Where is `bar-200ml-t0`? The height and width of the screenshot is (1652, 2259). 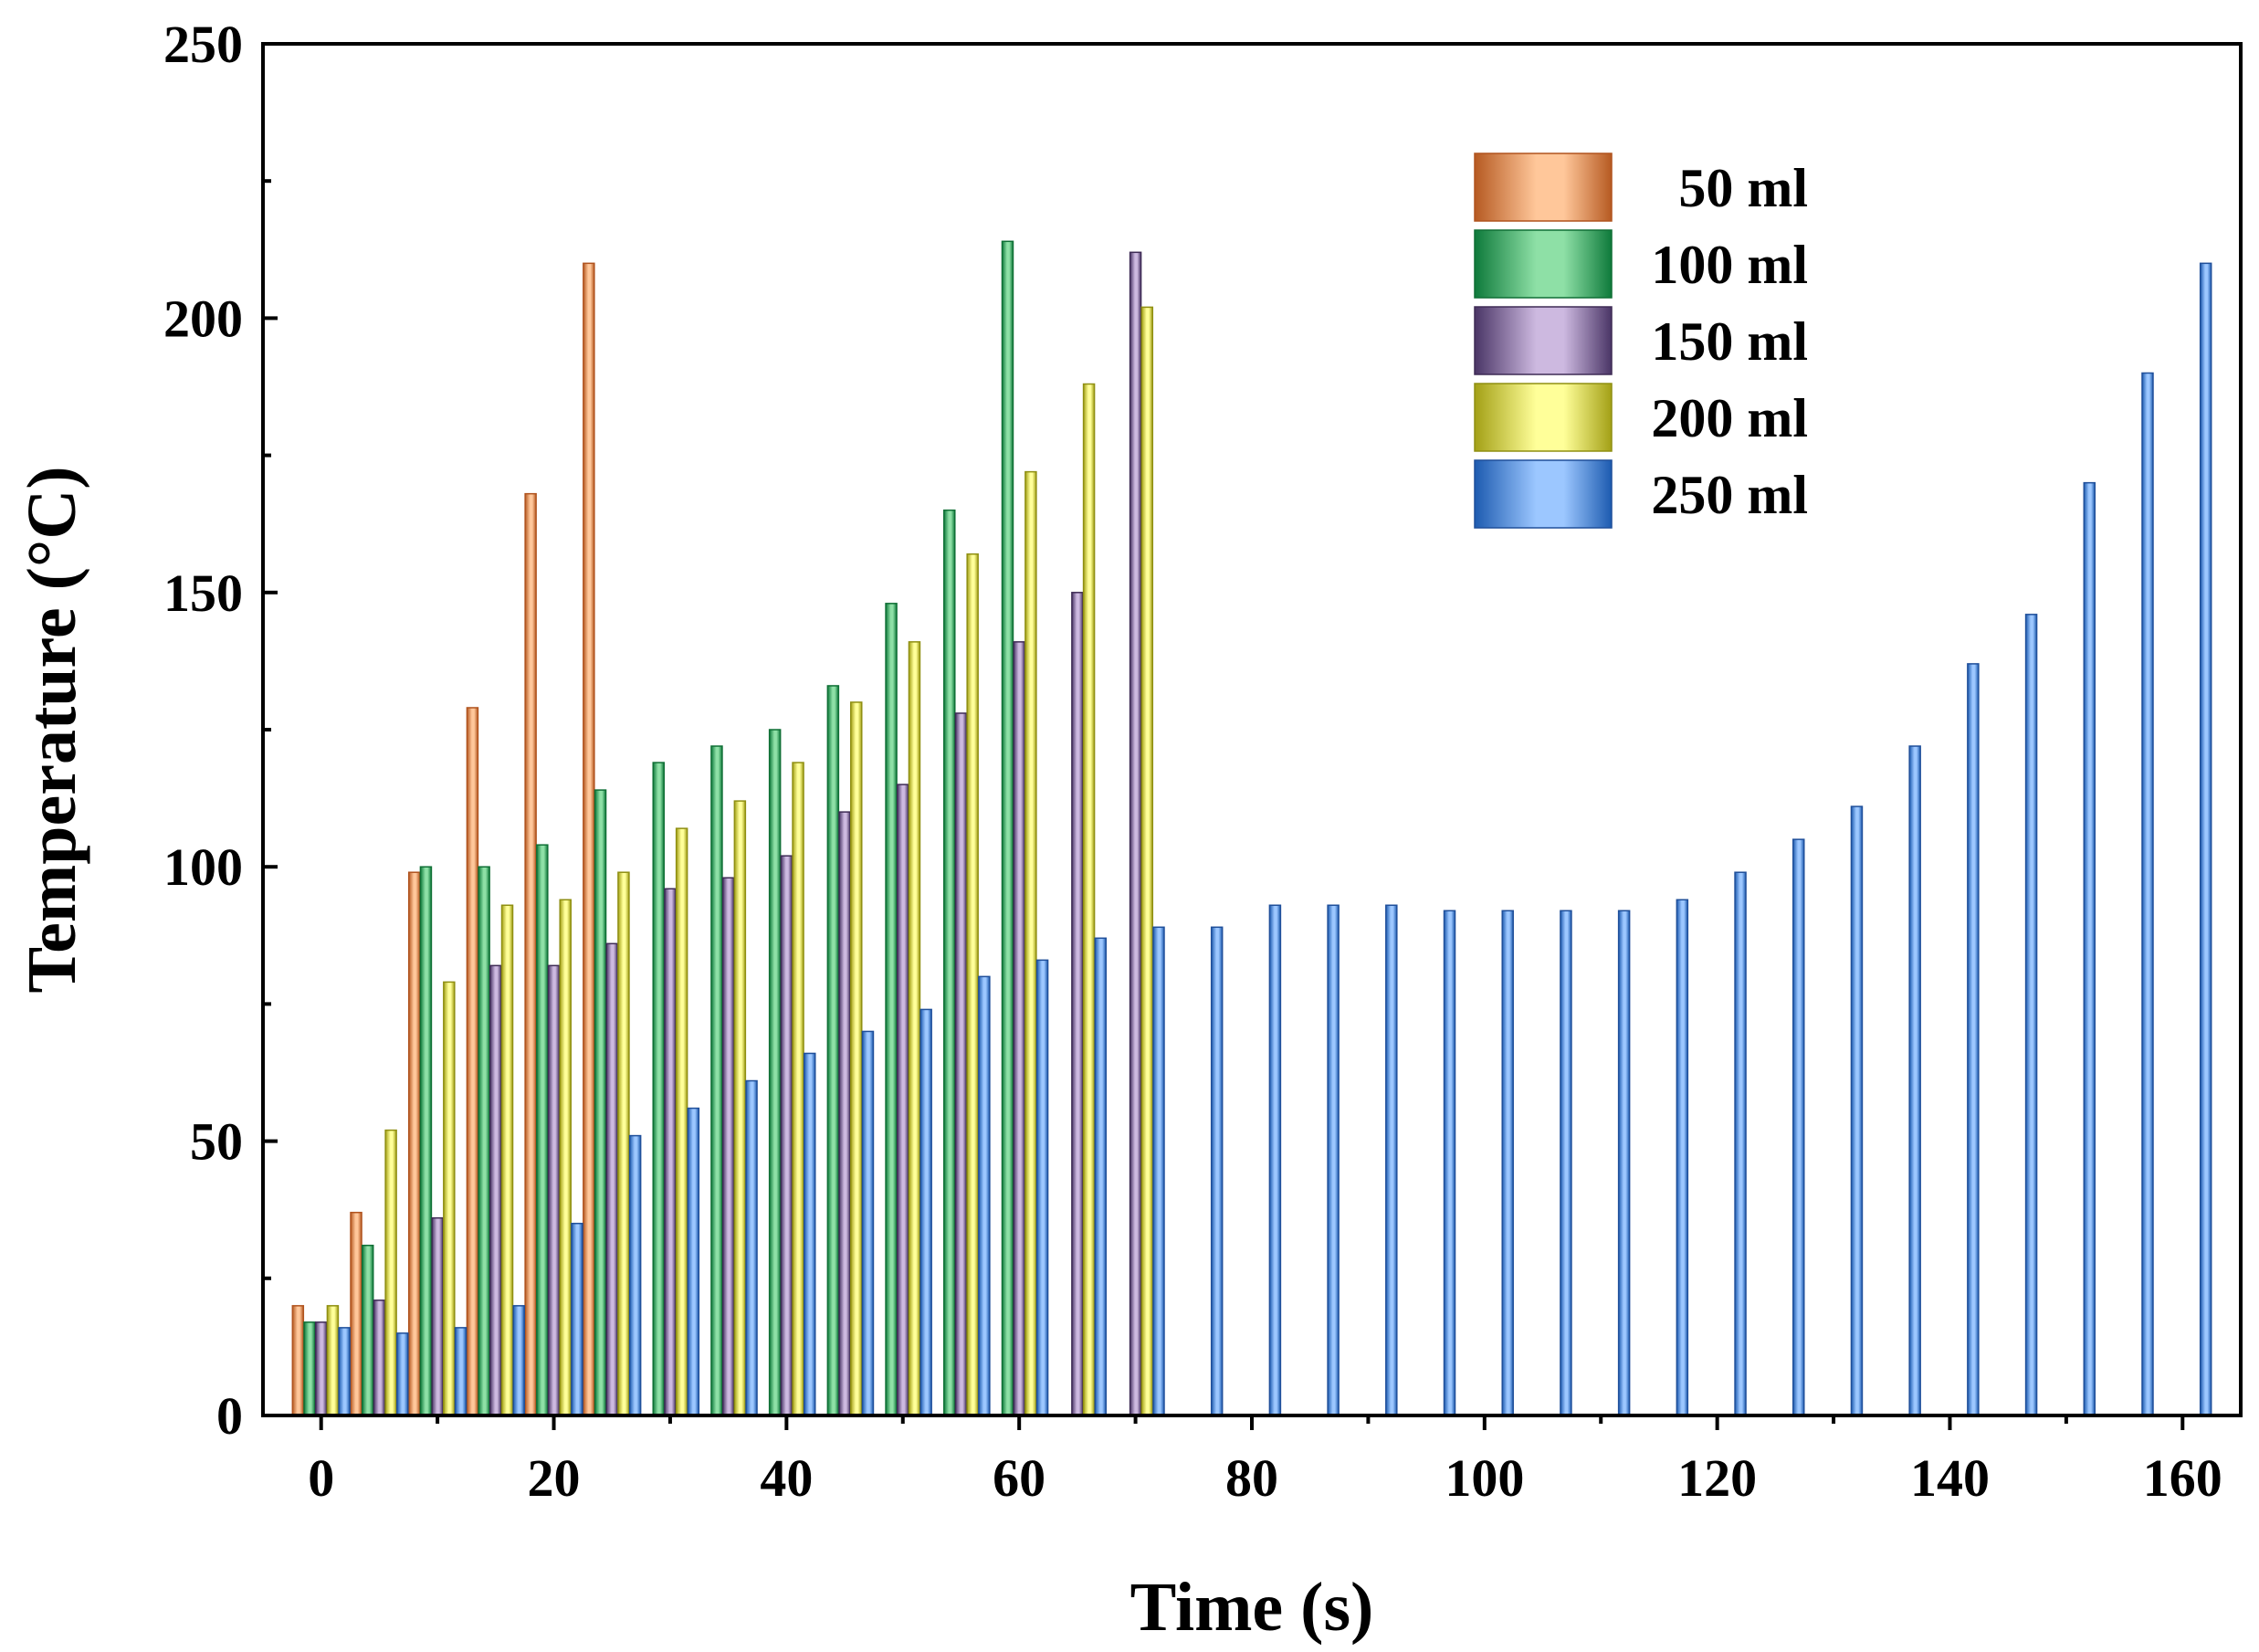
bar-200ml-t0 is located at coordinates (333, 1360).